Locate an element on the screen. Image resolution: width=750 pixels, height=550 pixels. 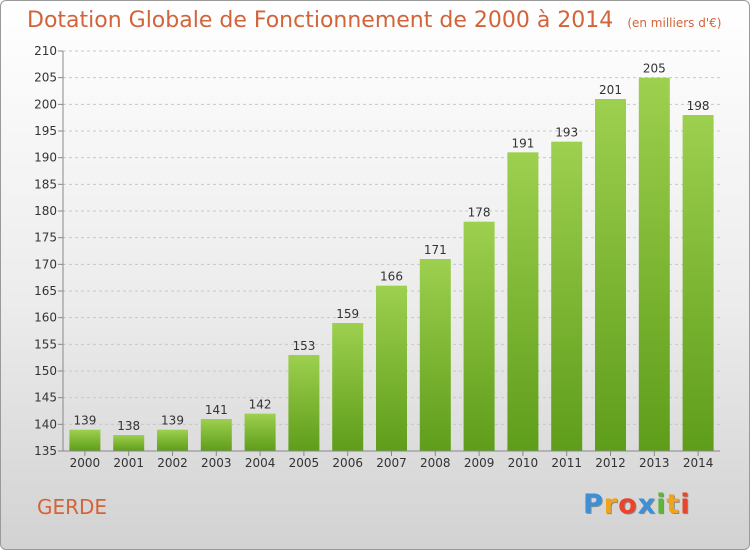
commune-name: GERDE is located at coordinates (72, 507).